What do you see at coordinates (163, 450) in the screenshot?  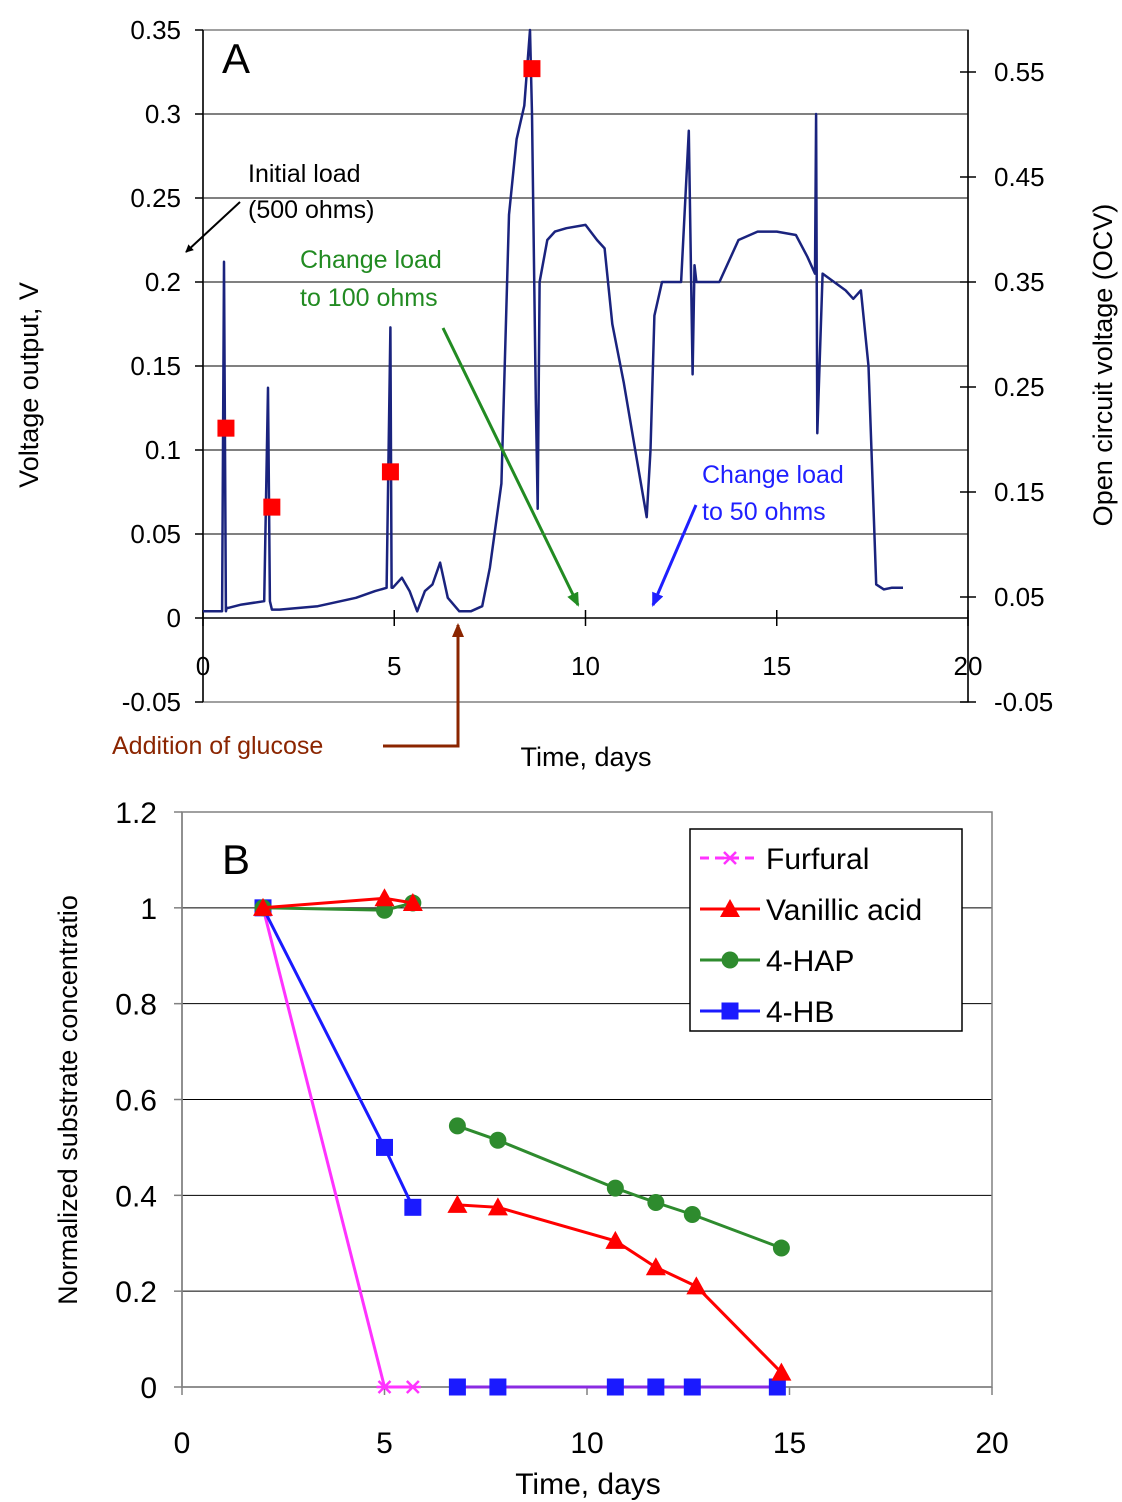 I see `panel-a-y-tick-label: 0.1` at bounding box center [163, 450].